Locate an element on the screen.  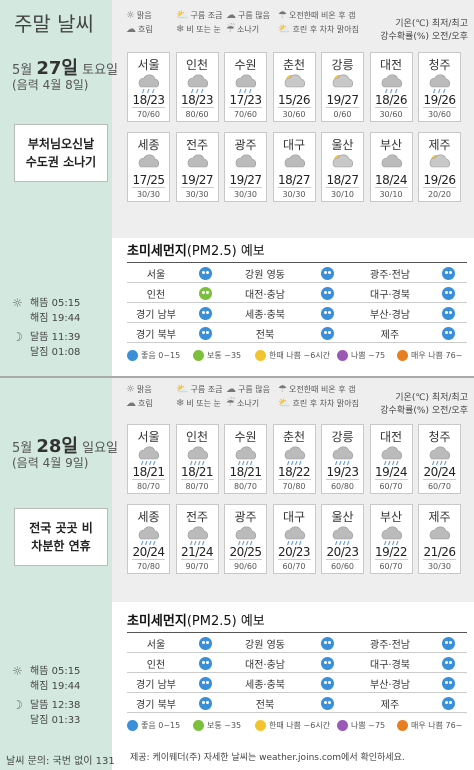
legend-label: 구름 많음 is located at coordinates (254, 389).